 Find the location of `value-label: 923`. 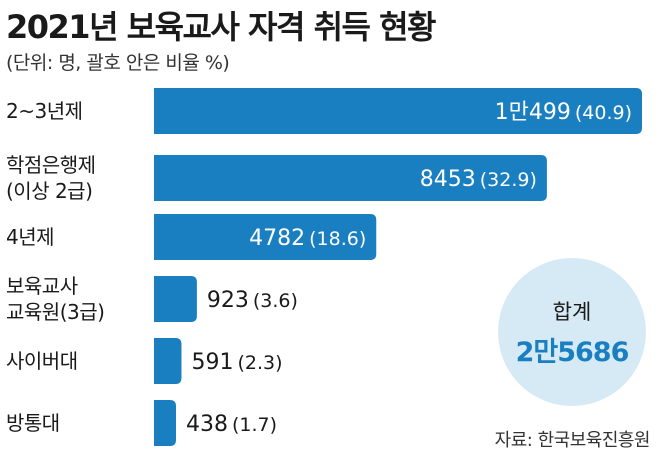

value-label: 923 is located at coordinates (228, 300).